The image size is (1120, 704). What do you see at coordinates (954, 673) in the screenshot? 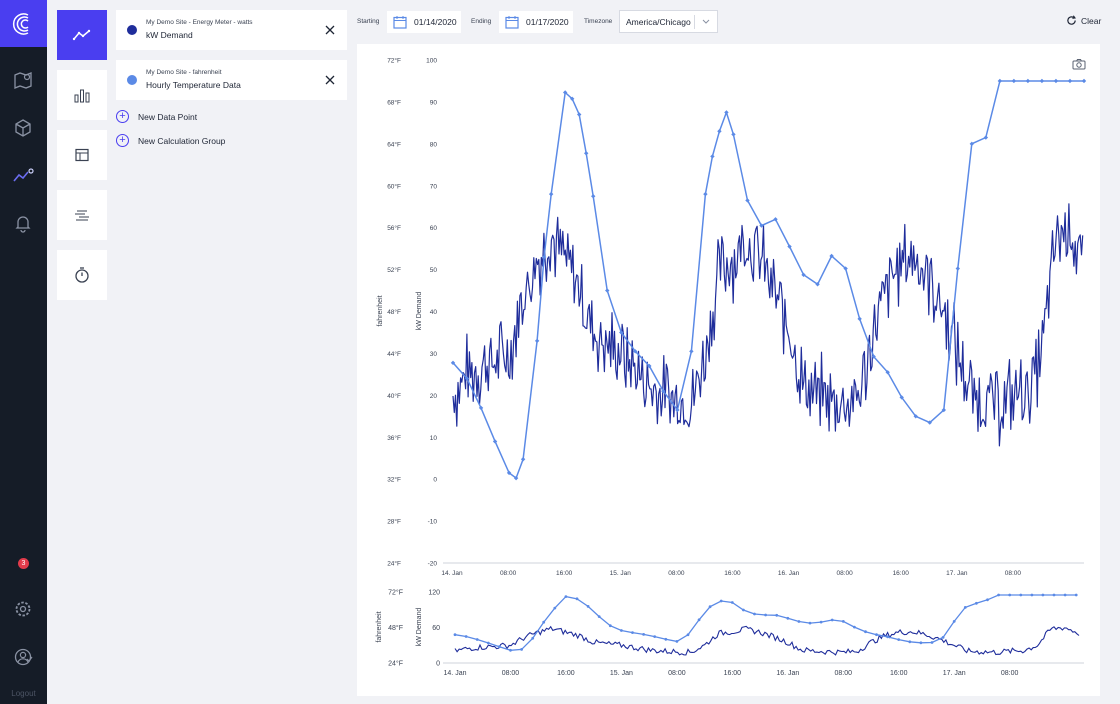
I see `nav-x-tick-label: 17. Jan` at bounding box center [954, 673].